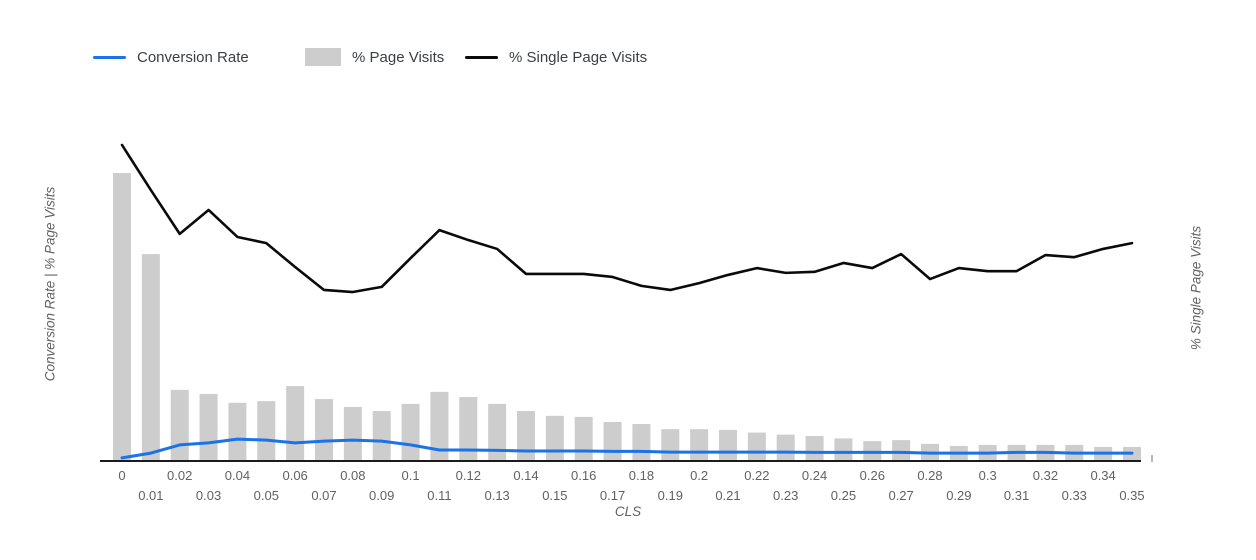  Describe the element at coordinates (930, 475) in the screenshot. I see `x-tick-label: 0.28` at that location.